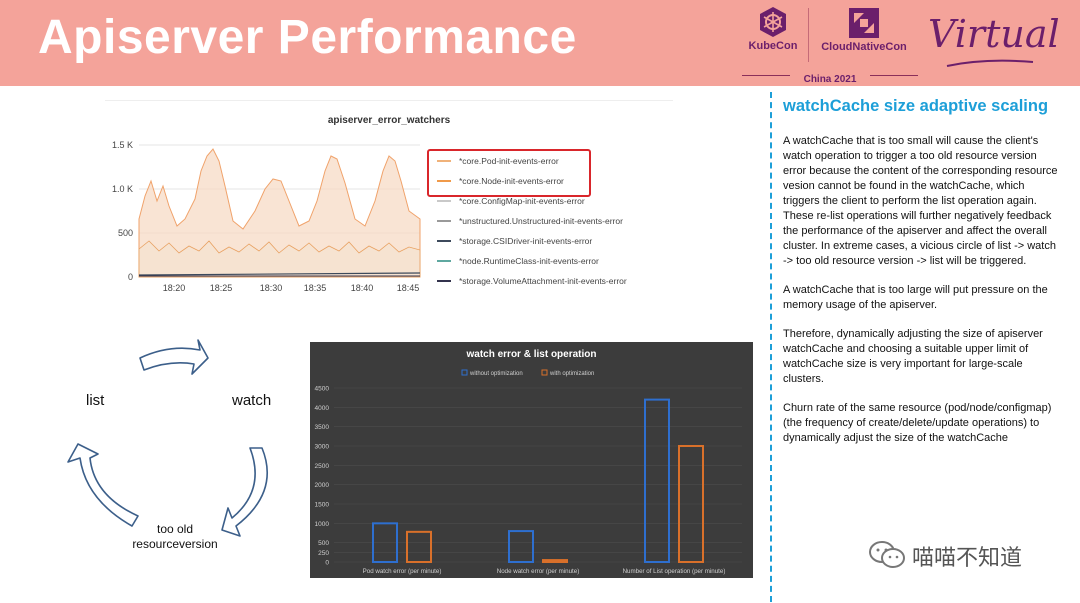 The height and width of the screenshot is (603, 1080). I want to click on series-csidriver-line, so click(279, 274).